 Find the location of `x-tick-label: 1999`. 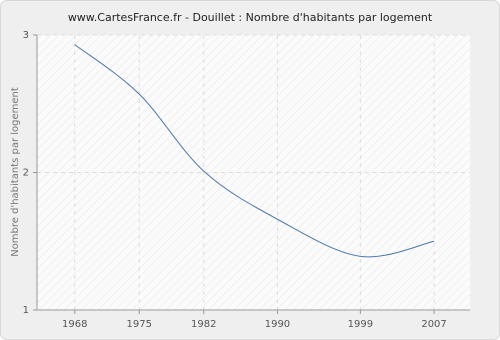

x-tick-label: 1999 is located at coordinates (360, 324).